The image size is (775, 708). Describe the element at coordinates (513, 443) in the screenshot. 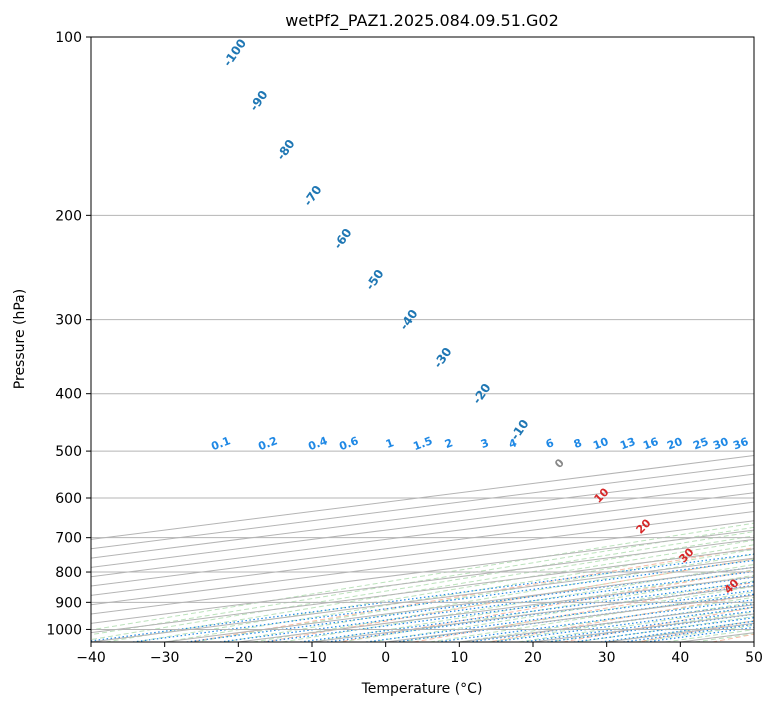

I see `mixing-ratio-label: 4` at that location.